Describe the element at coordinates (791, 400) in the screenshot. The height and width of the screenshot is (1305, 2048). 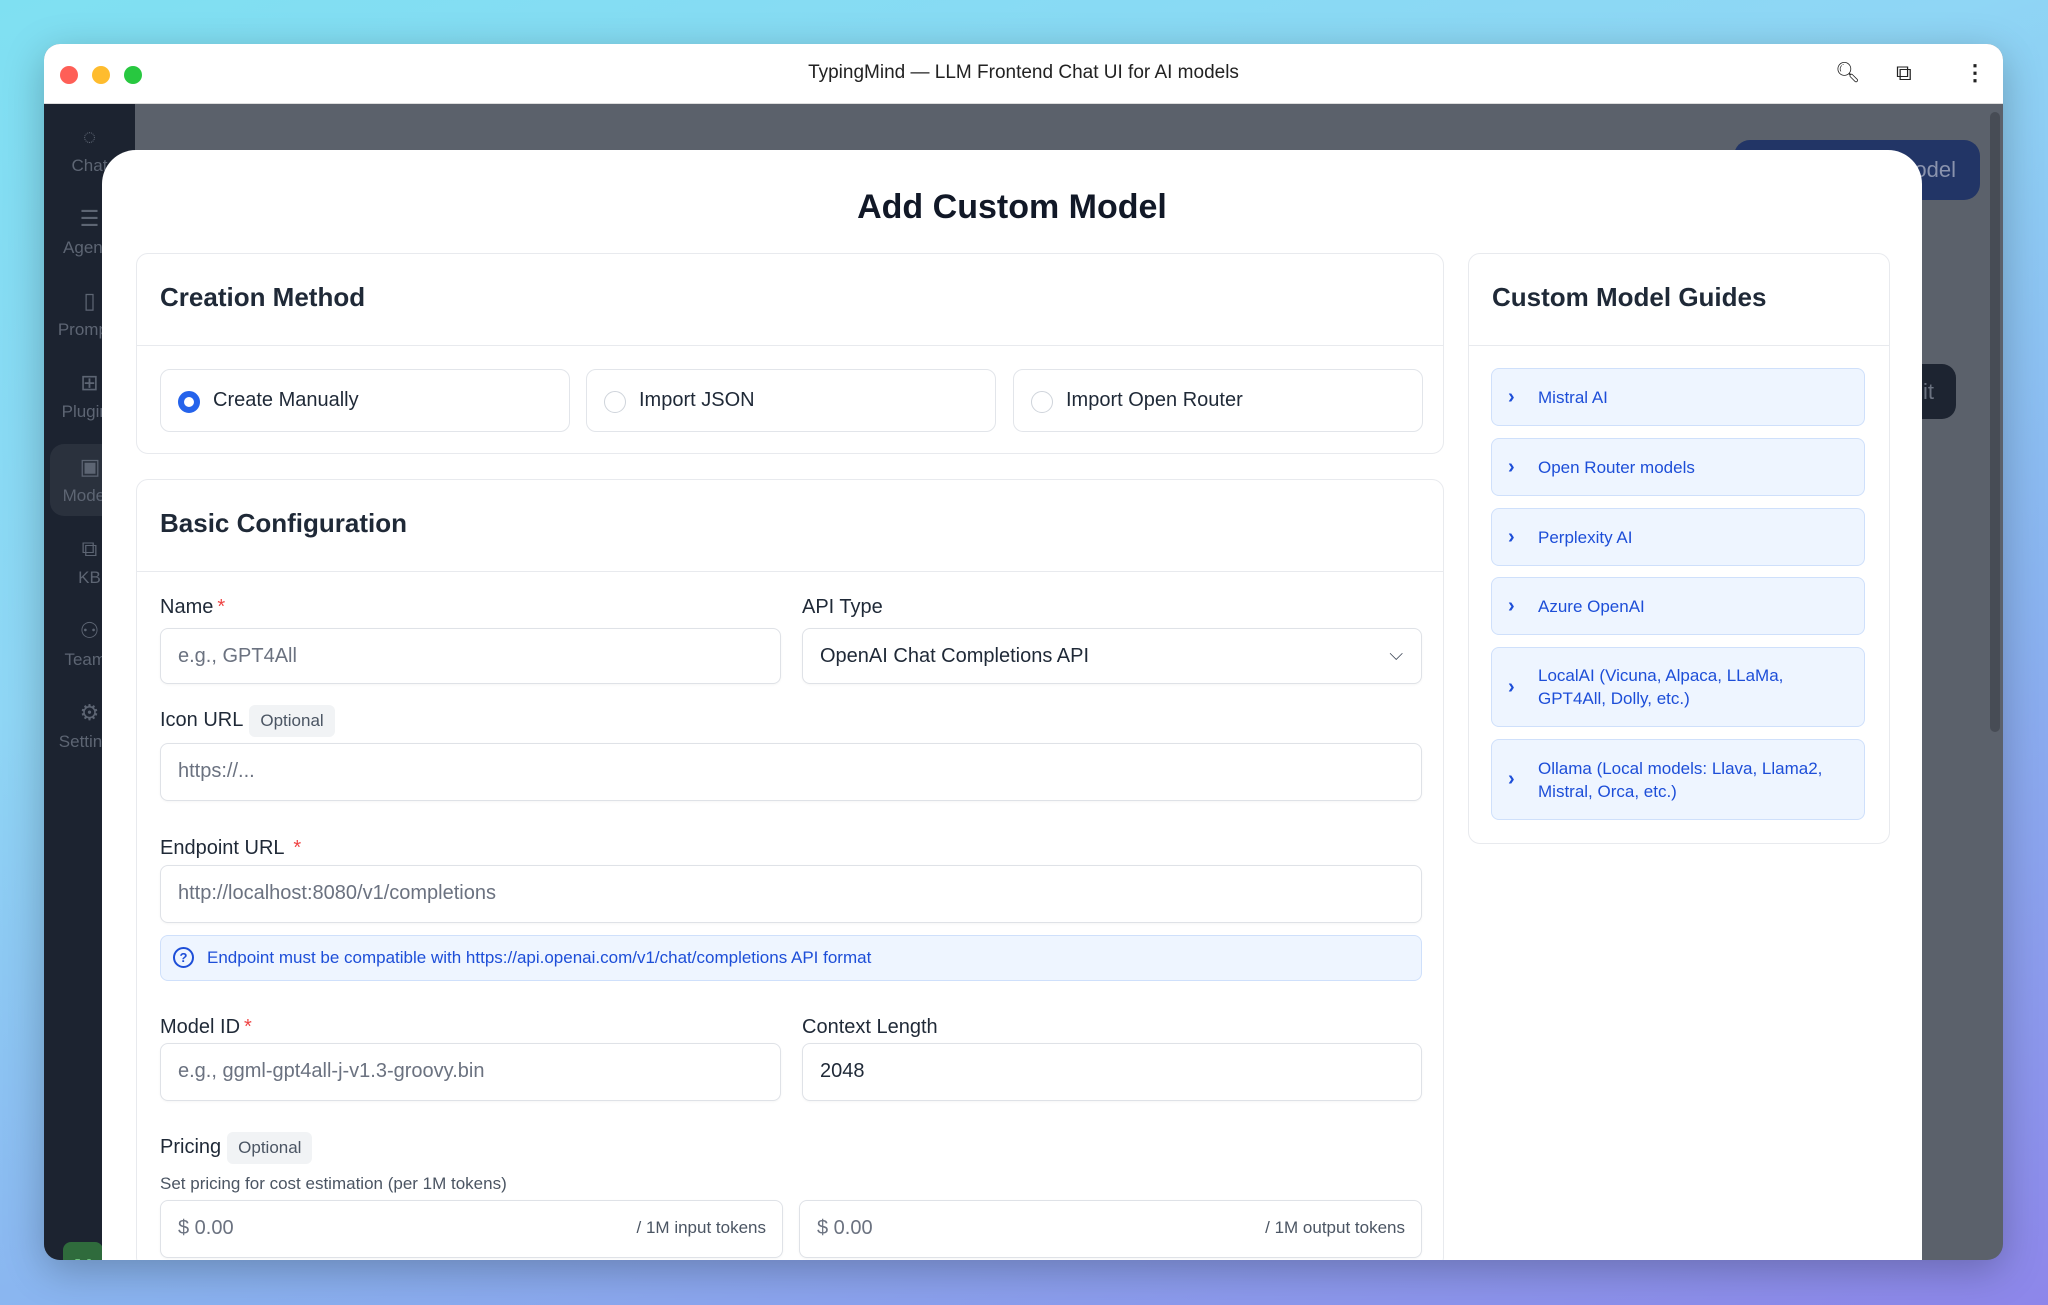
I see `radio-import-json: Import JSON` at that location.